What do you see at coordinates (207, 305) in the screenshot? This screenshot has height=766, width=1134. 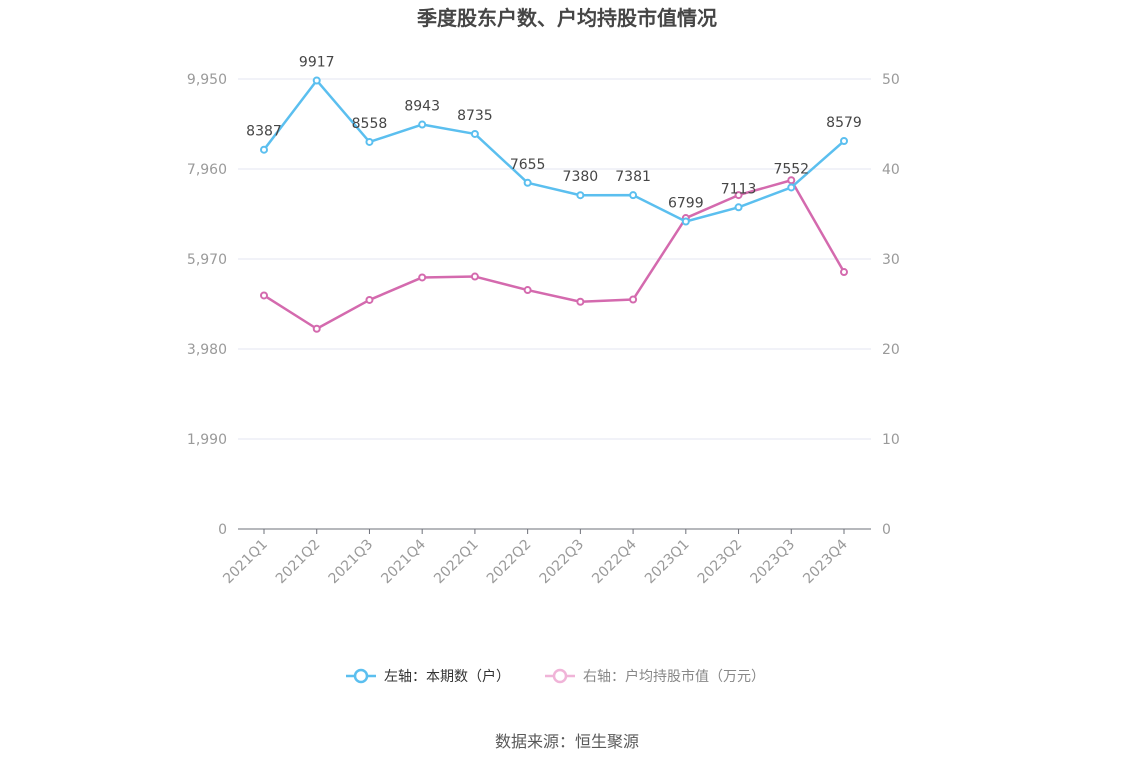 I see `left-axis: 0 1,990 3,980 5,970 7,960 9,950` at bounding box center [207, 305].